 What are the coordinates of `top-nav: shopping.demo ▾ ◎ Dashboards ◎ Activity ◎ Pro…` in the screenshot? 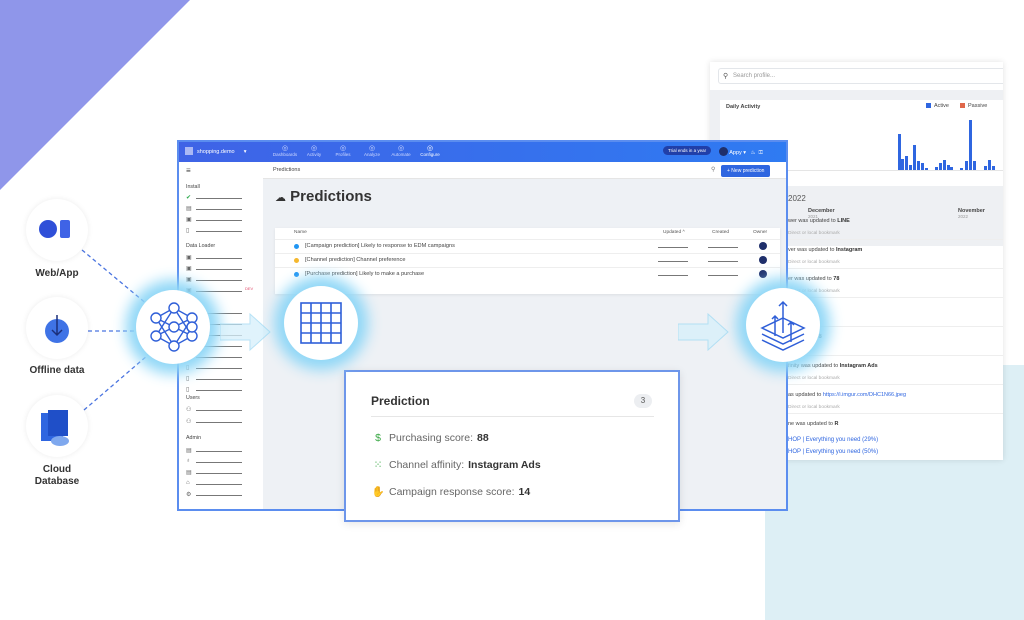 It's located at (482, 152).